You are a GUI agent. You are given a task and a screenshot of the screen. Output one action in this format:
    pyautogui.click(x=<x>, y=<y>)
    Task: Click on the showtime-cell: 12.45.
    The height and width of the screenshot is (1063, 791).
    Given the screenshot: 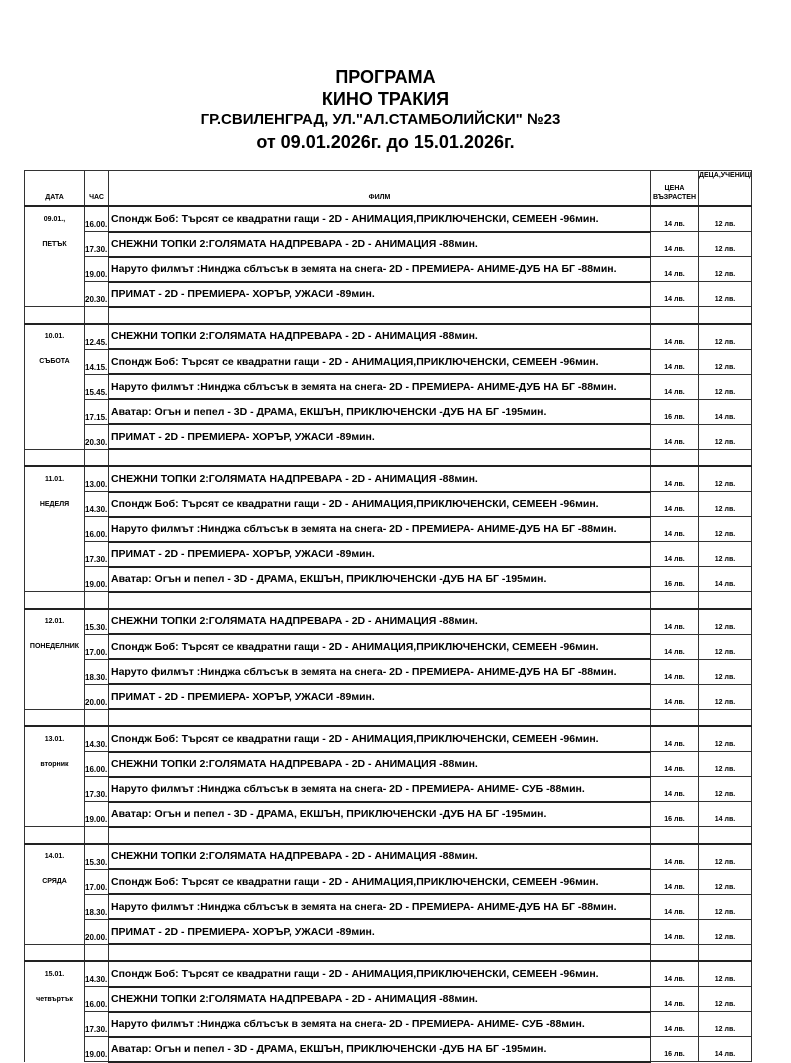 What is the action you would take?
    pyautogui.click(x=96, y=336)
    